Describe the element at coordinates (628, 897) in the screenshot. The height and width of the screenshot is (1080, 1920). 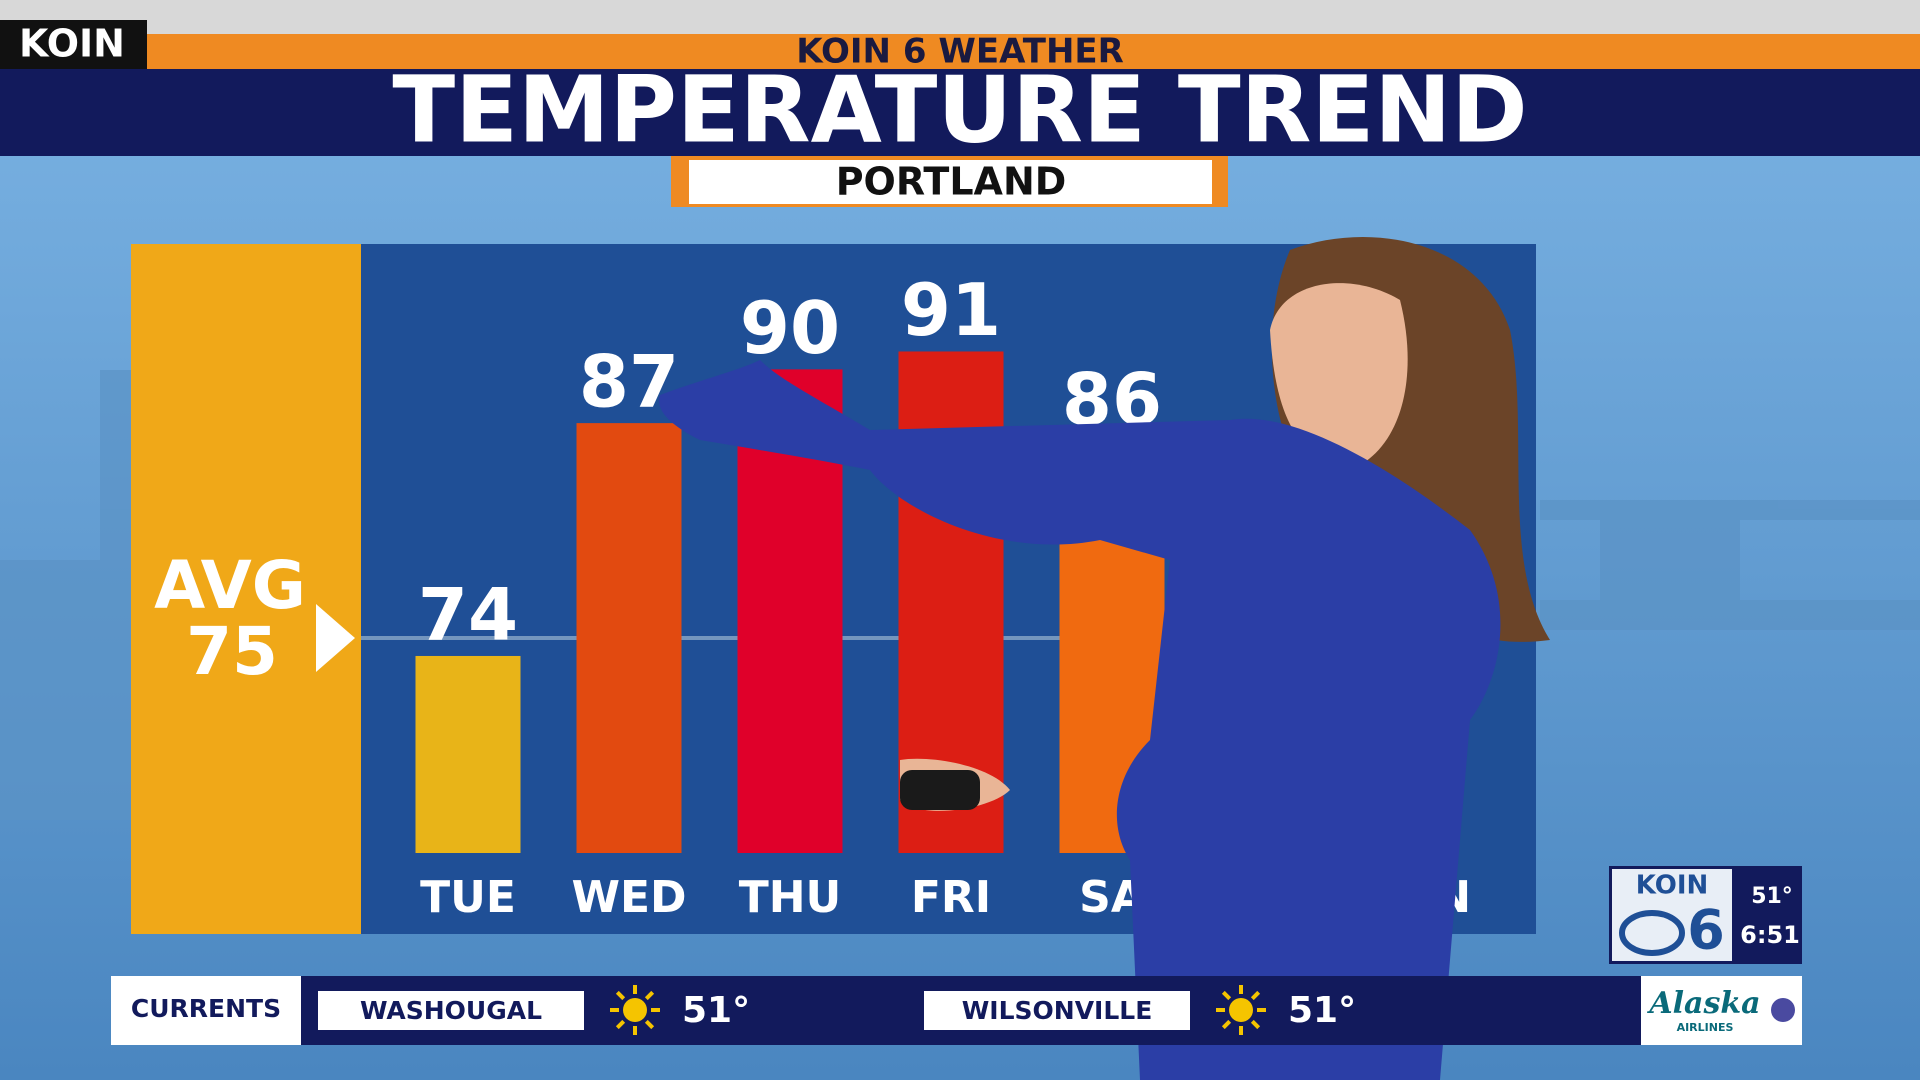
I see `day-label: WED` at that location.